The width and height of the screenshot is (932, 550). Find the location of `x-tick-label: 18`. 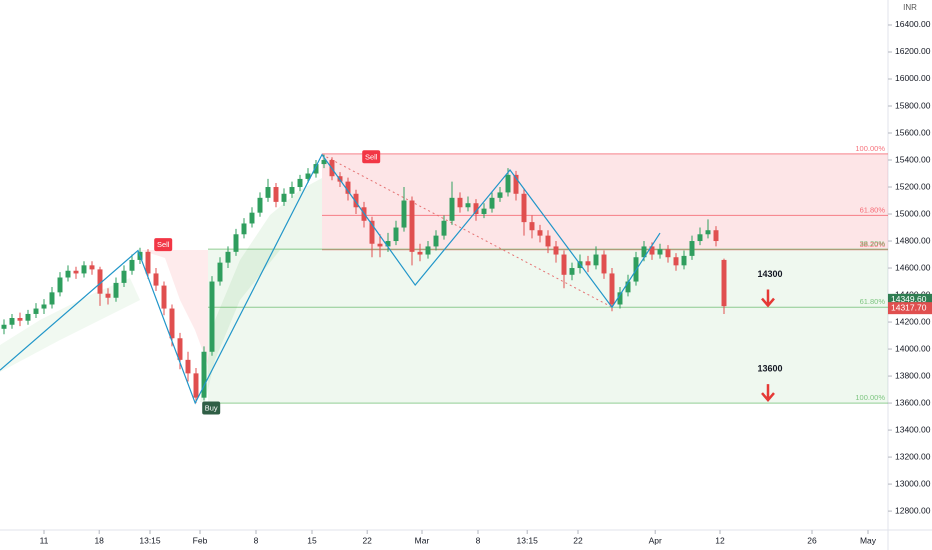

x-tick-label: 18 is located at coordinates (99, 540).